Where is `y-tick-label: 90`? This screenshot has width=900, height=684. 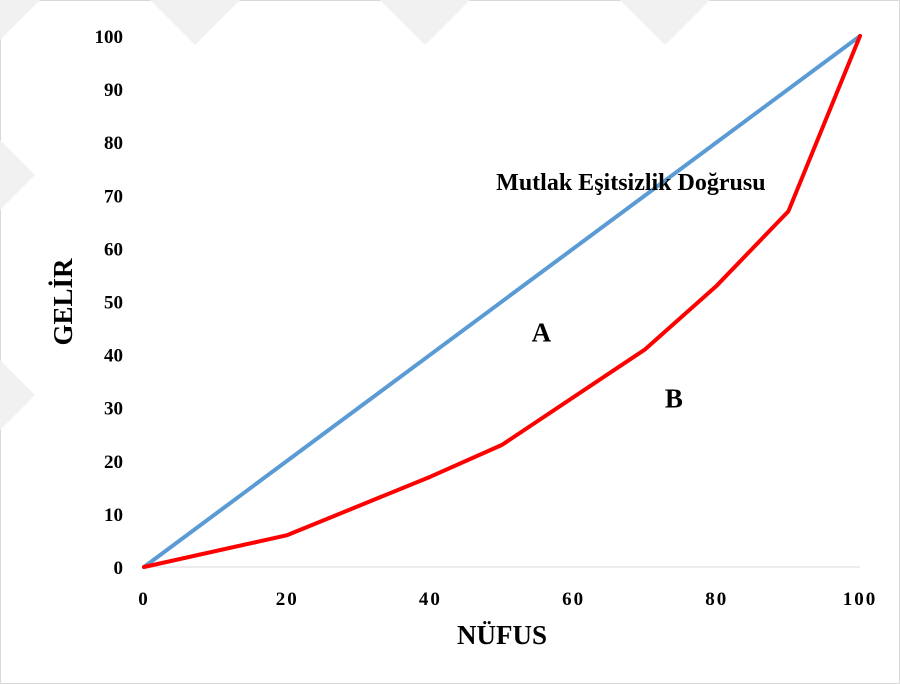 y-tick-label: 90 is located at coordinates (113, 90).